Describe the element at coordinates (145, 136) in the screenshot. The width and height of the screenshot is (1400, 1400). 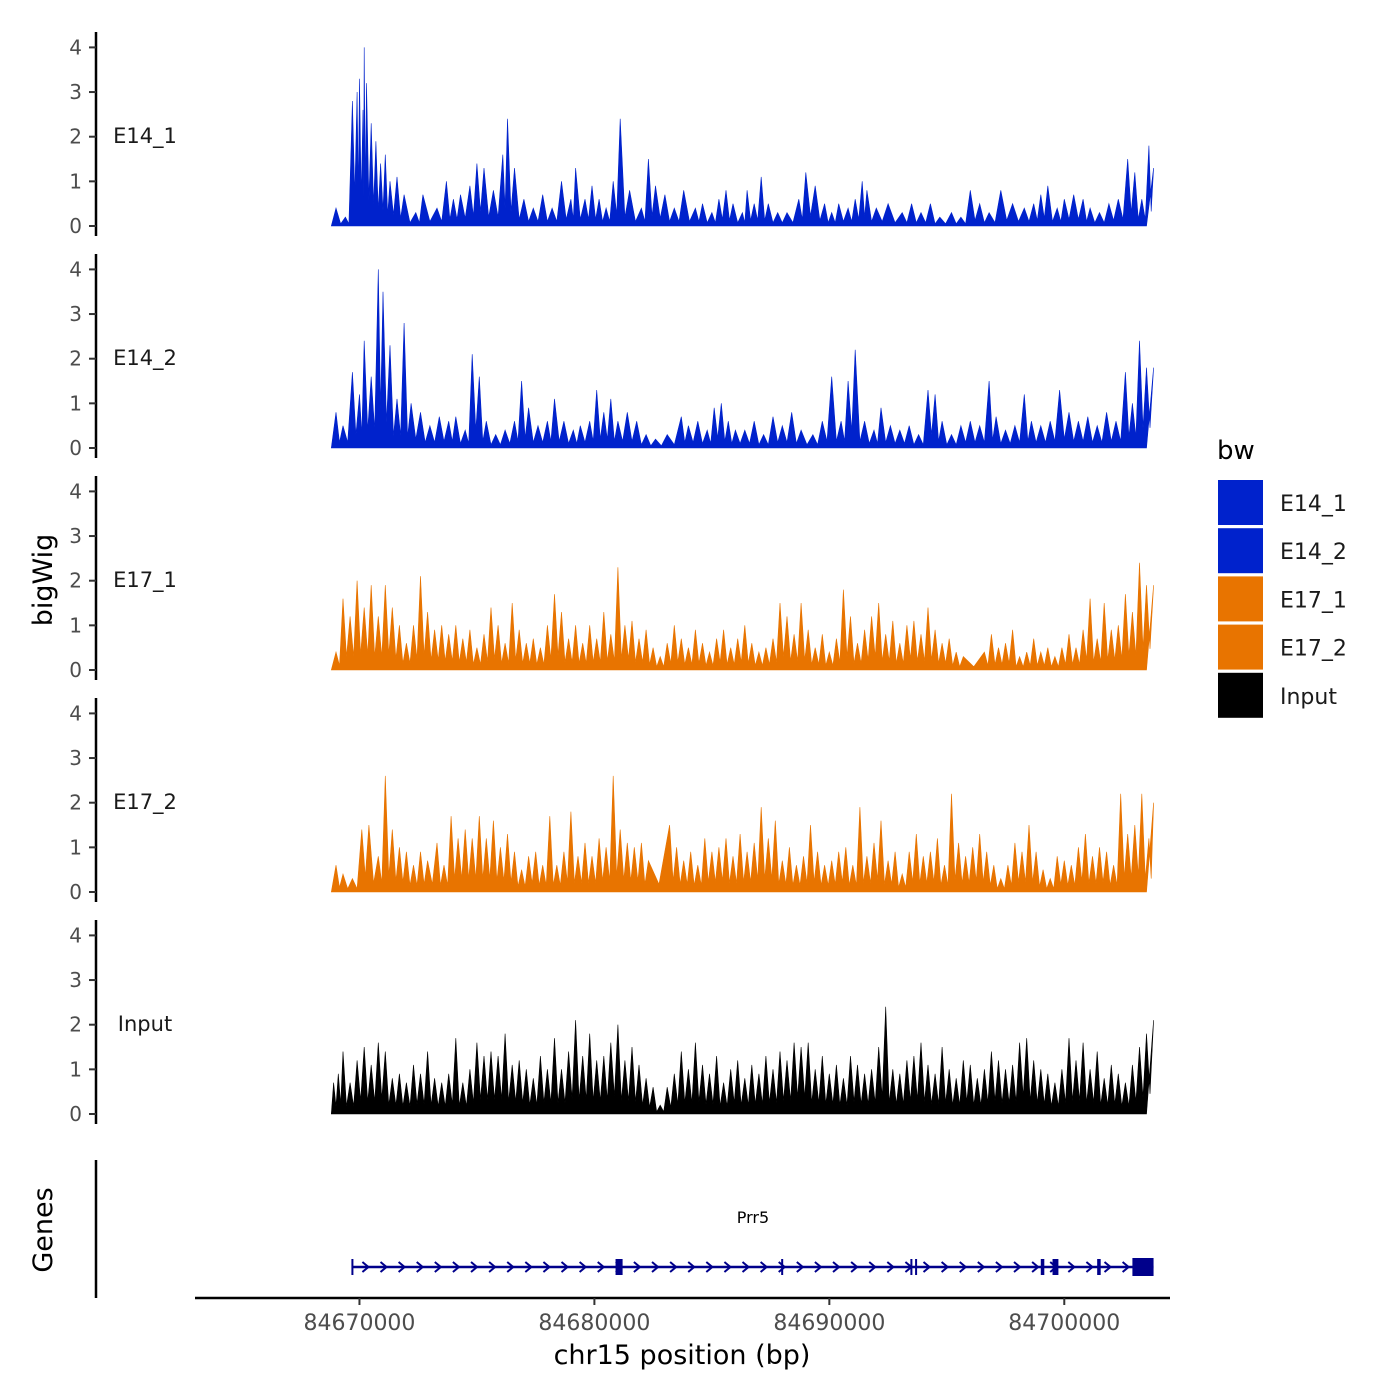
I see `track-label: E14_1` at that location.